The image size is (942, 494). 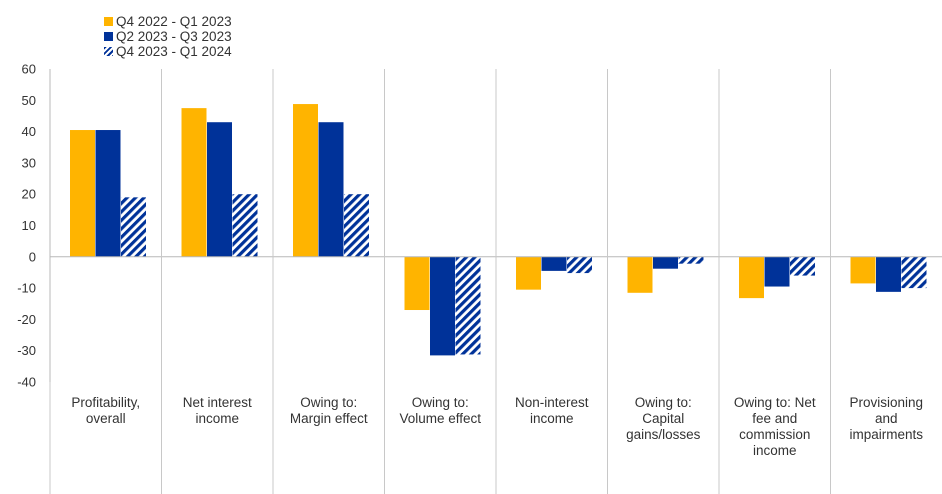 I want to click on legend-label-series-3: Q4 2023 - Q1 2024, so click(x=174, y=51).